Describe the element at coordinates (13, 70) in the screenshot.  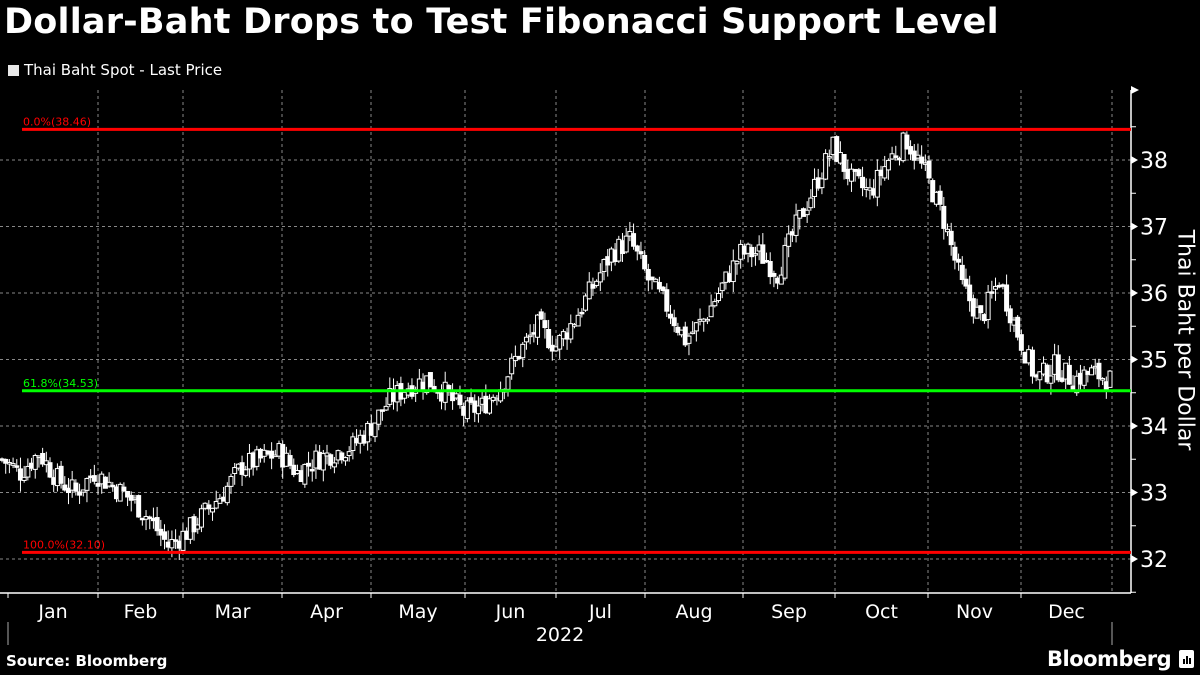
I see `legend-swatch-icon` at that location.